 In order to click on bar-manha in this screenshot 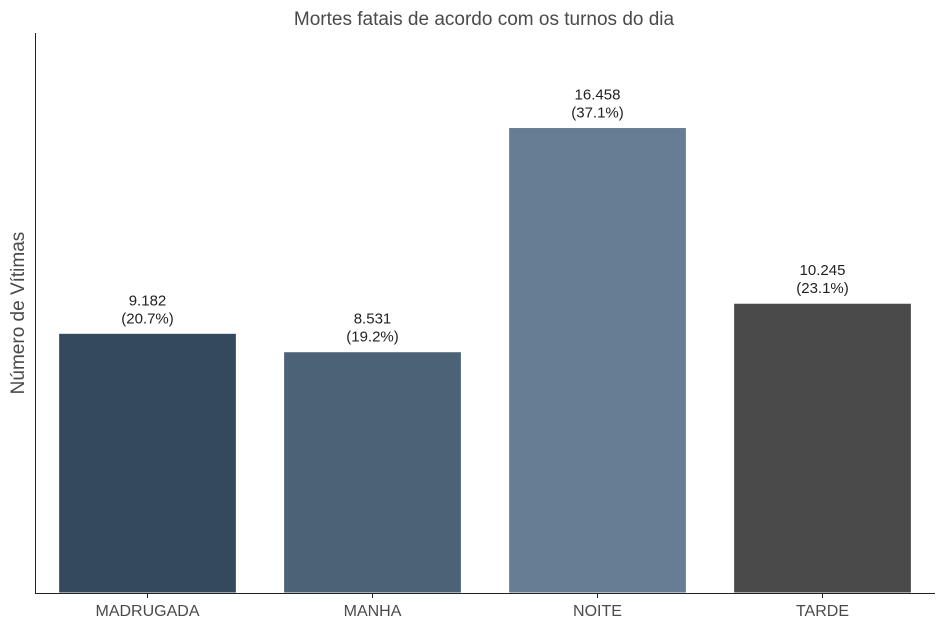, I will do `click(372, 472)`.